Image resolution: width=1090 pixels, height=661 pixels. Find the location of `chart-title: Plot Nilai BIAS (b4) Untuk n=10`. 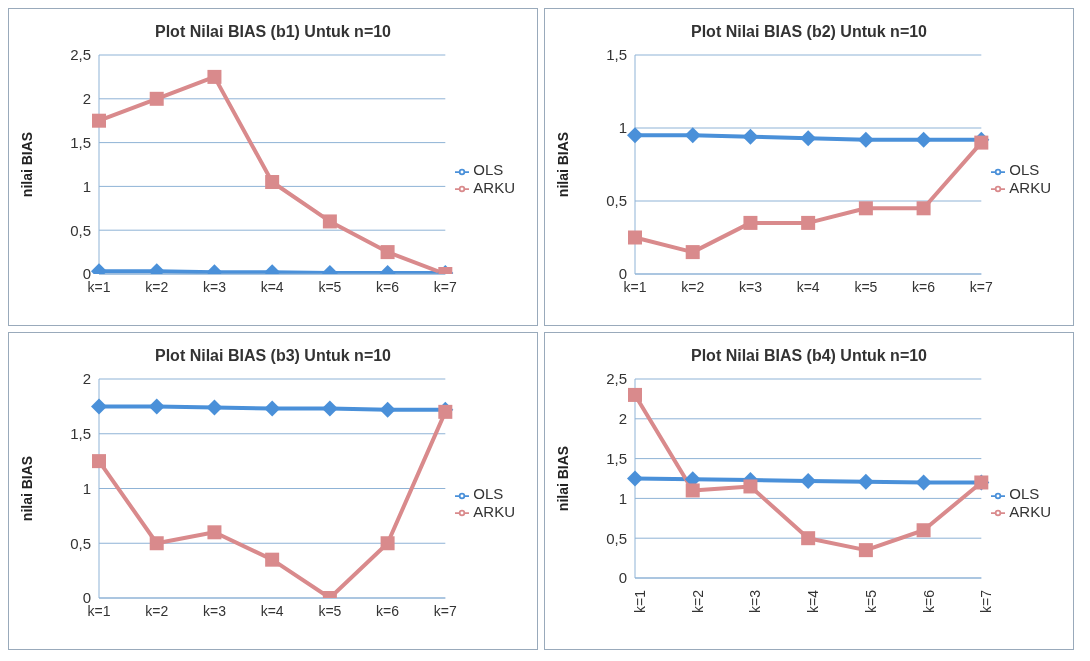

chart-title: Plot Nilai BIAS (b4) Untuk n=10 is located at coordinates (809, 355).